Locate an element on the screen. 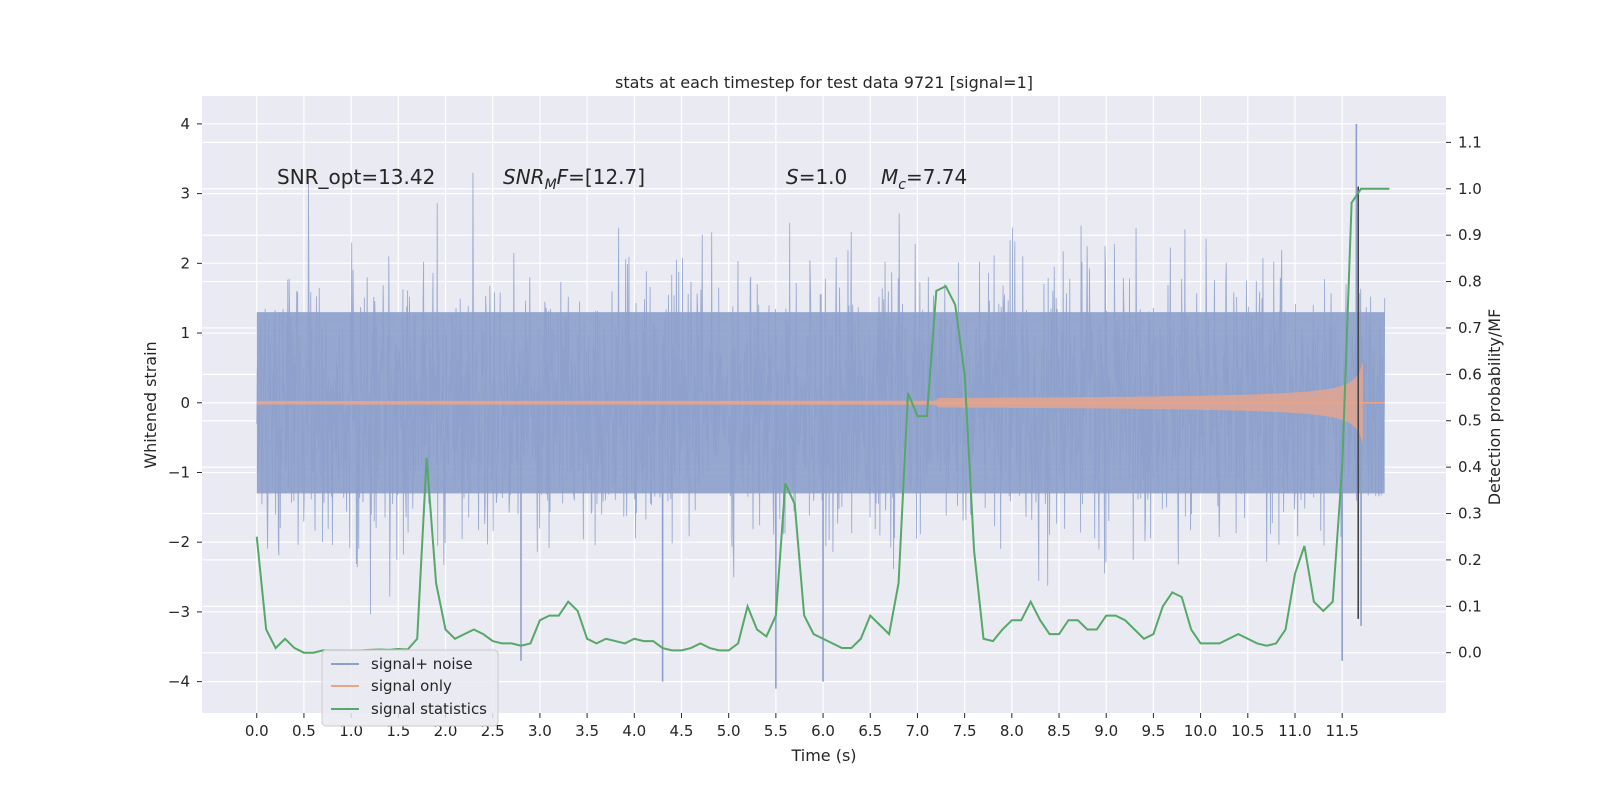  x-tick-label: 9.5 is located at coordinates (1153, 731).